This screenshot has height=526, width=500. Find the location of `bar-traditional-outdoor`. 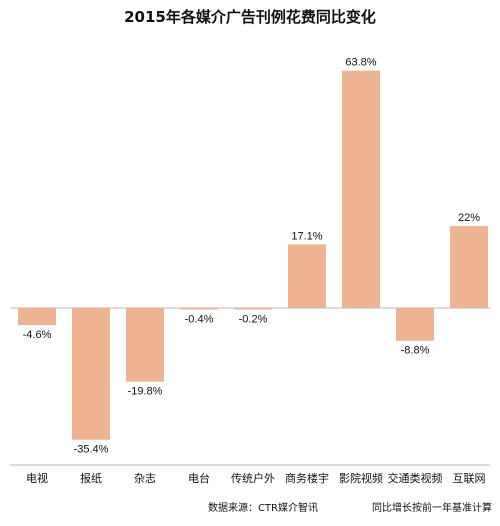

bar-traditional-outdoor is located at coordinates (253, 309).